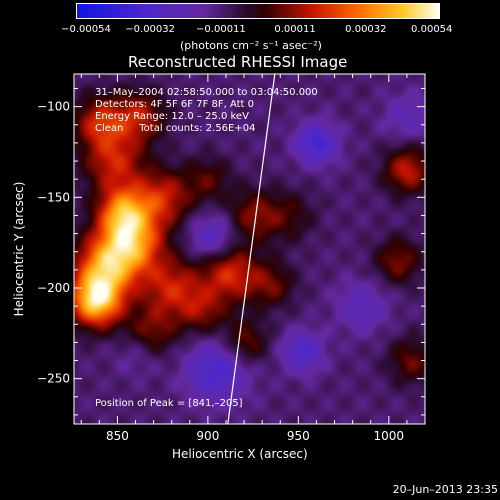 The height and width of the screenshot is (500, 500). I want to click on y-tick-label: −200, so click(53, 288).